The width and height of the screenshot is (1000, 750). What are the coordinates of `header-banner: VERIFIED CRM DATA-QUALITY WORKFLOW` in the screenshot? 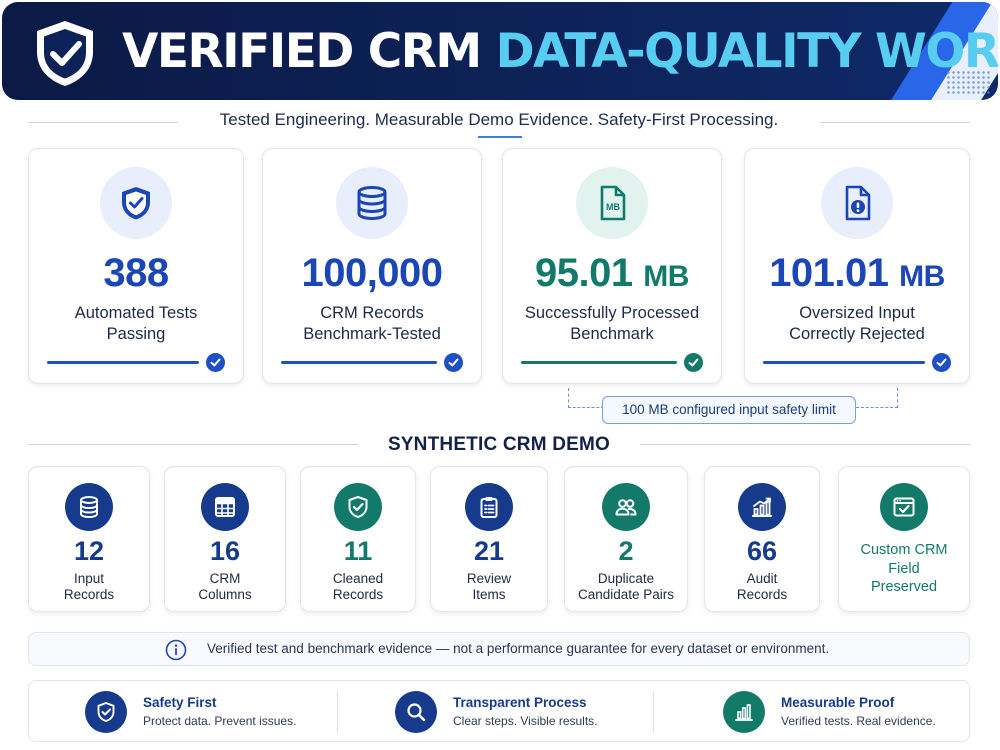 It's located at (500, 51).